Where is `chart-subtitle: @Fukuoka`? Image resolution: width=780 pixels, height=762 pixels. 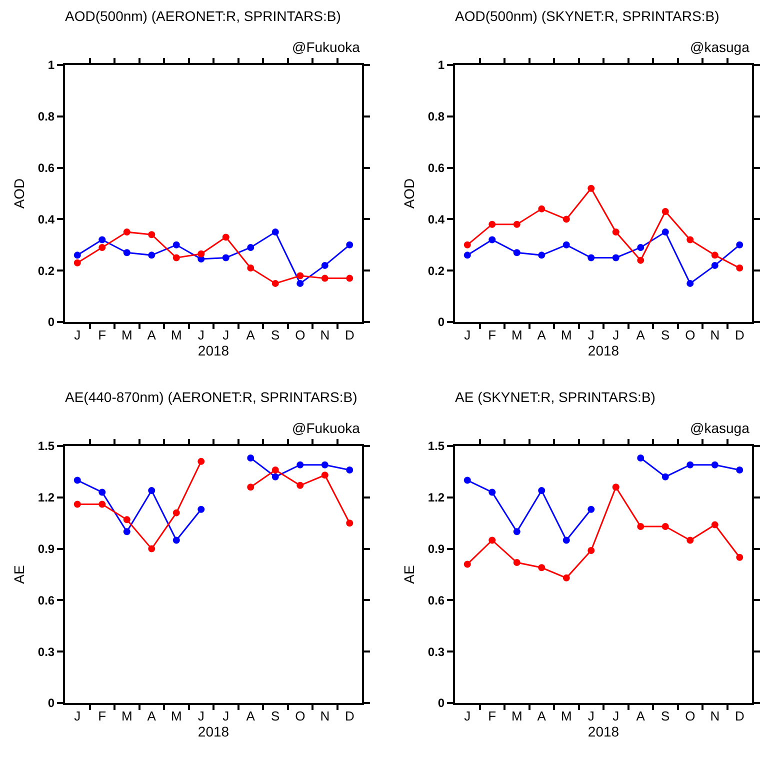
chart-subtitle: @Fukuoka is located at coordinates (326, 47).